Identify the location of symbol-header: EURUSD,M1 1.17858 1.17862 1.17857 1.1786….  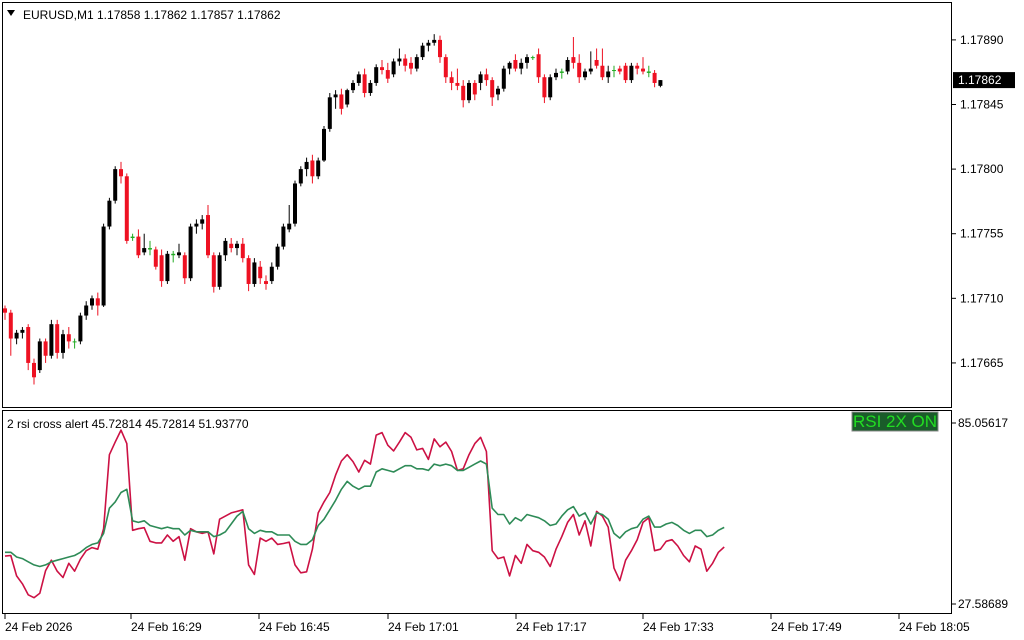
(152, 15).